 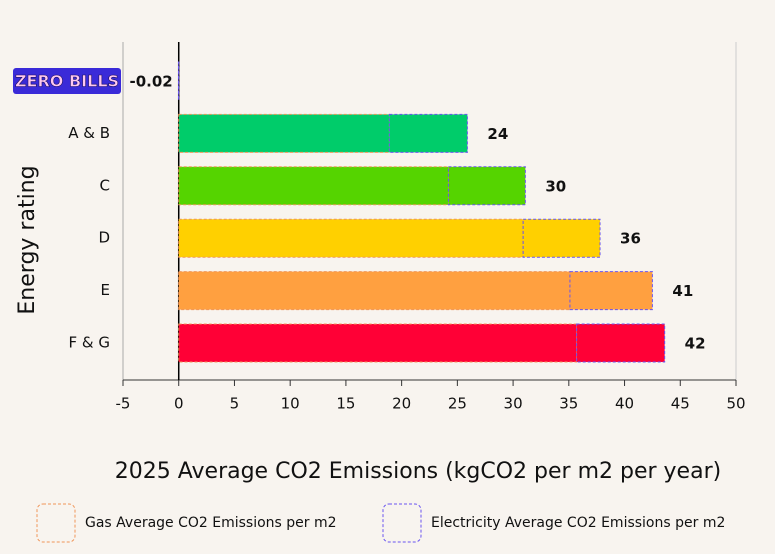 What do you see at coordinates (105, 290) in the screenshot?
I see `y-tick-label: E` at bounding box center [105, 290].